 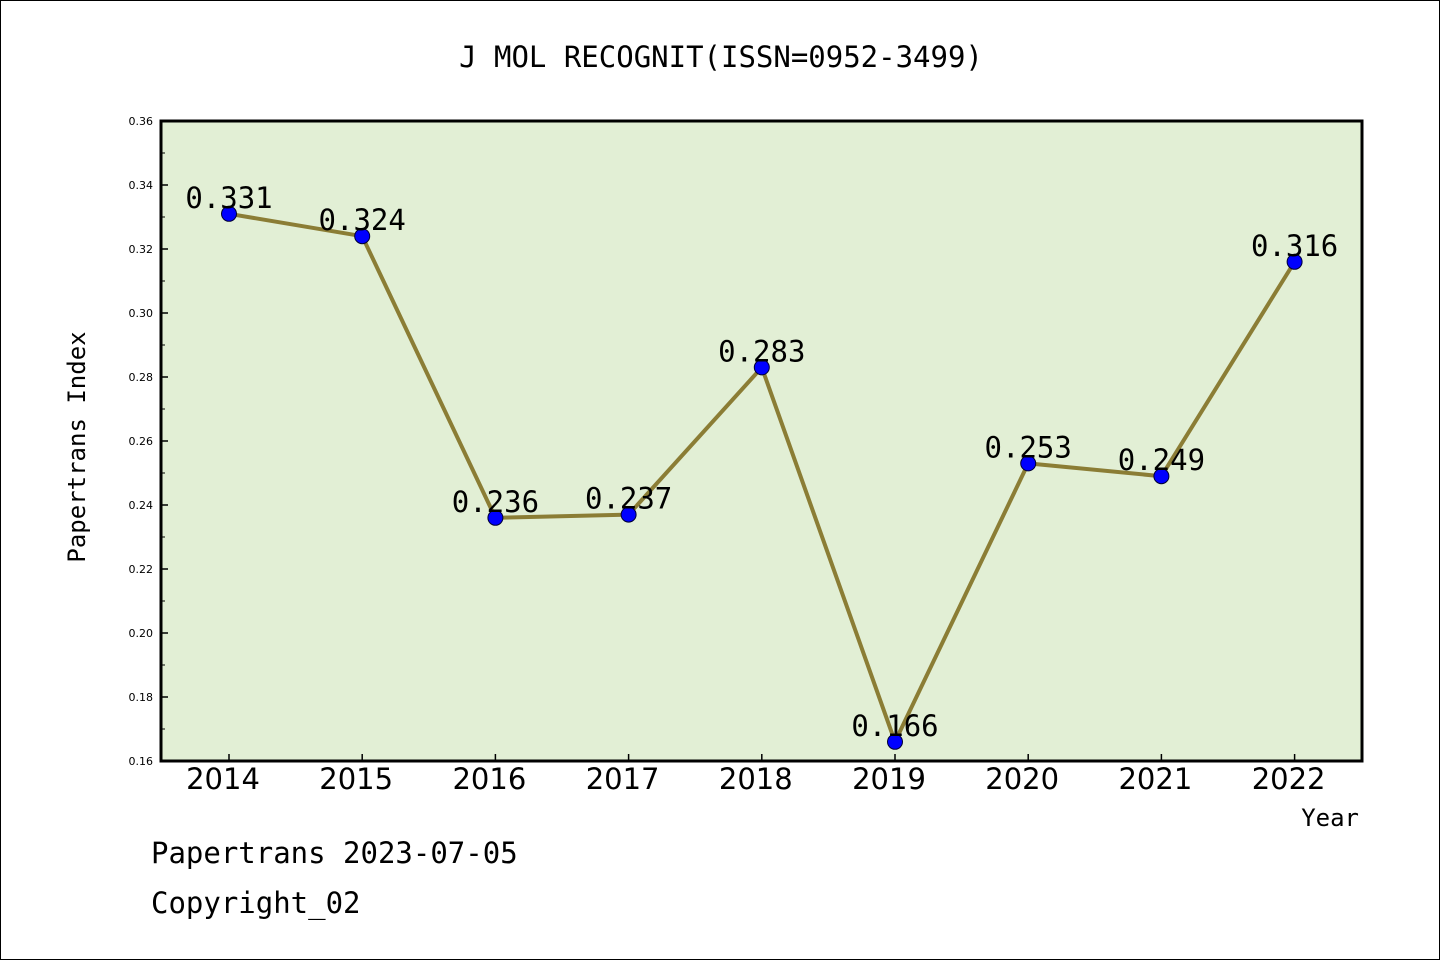 I want to click on data-label: 0.236, so click(x=495, y=502).